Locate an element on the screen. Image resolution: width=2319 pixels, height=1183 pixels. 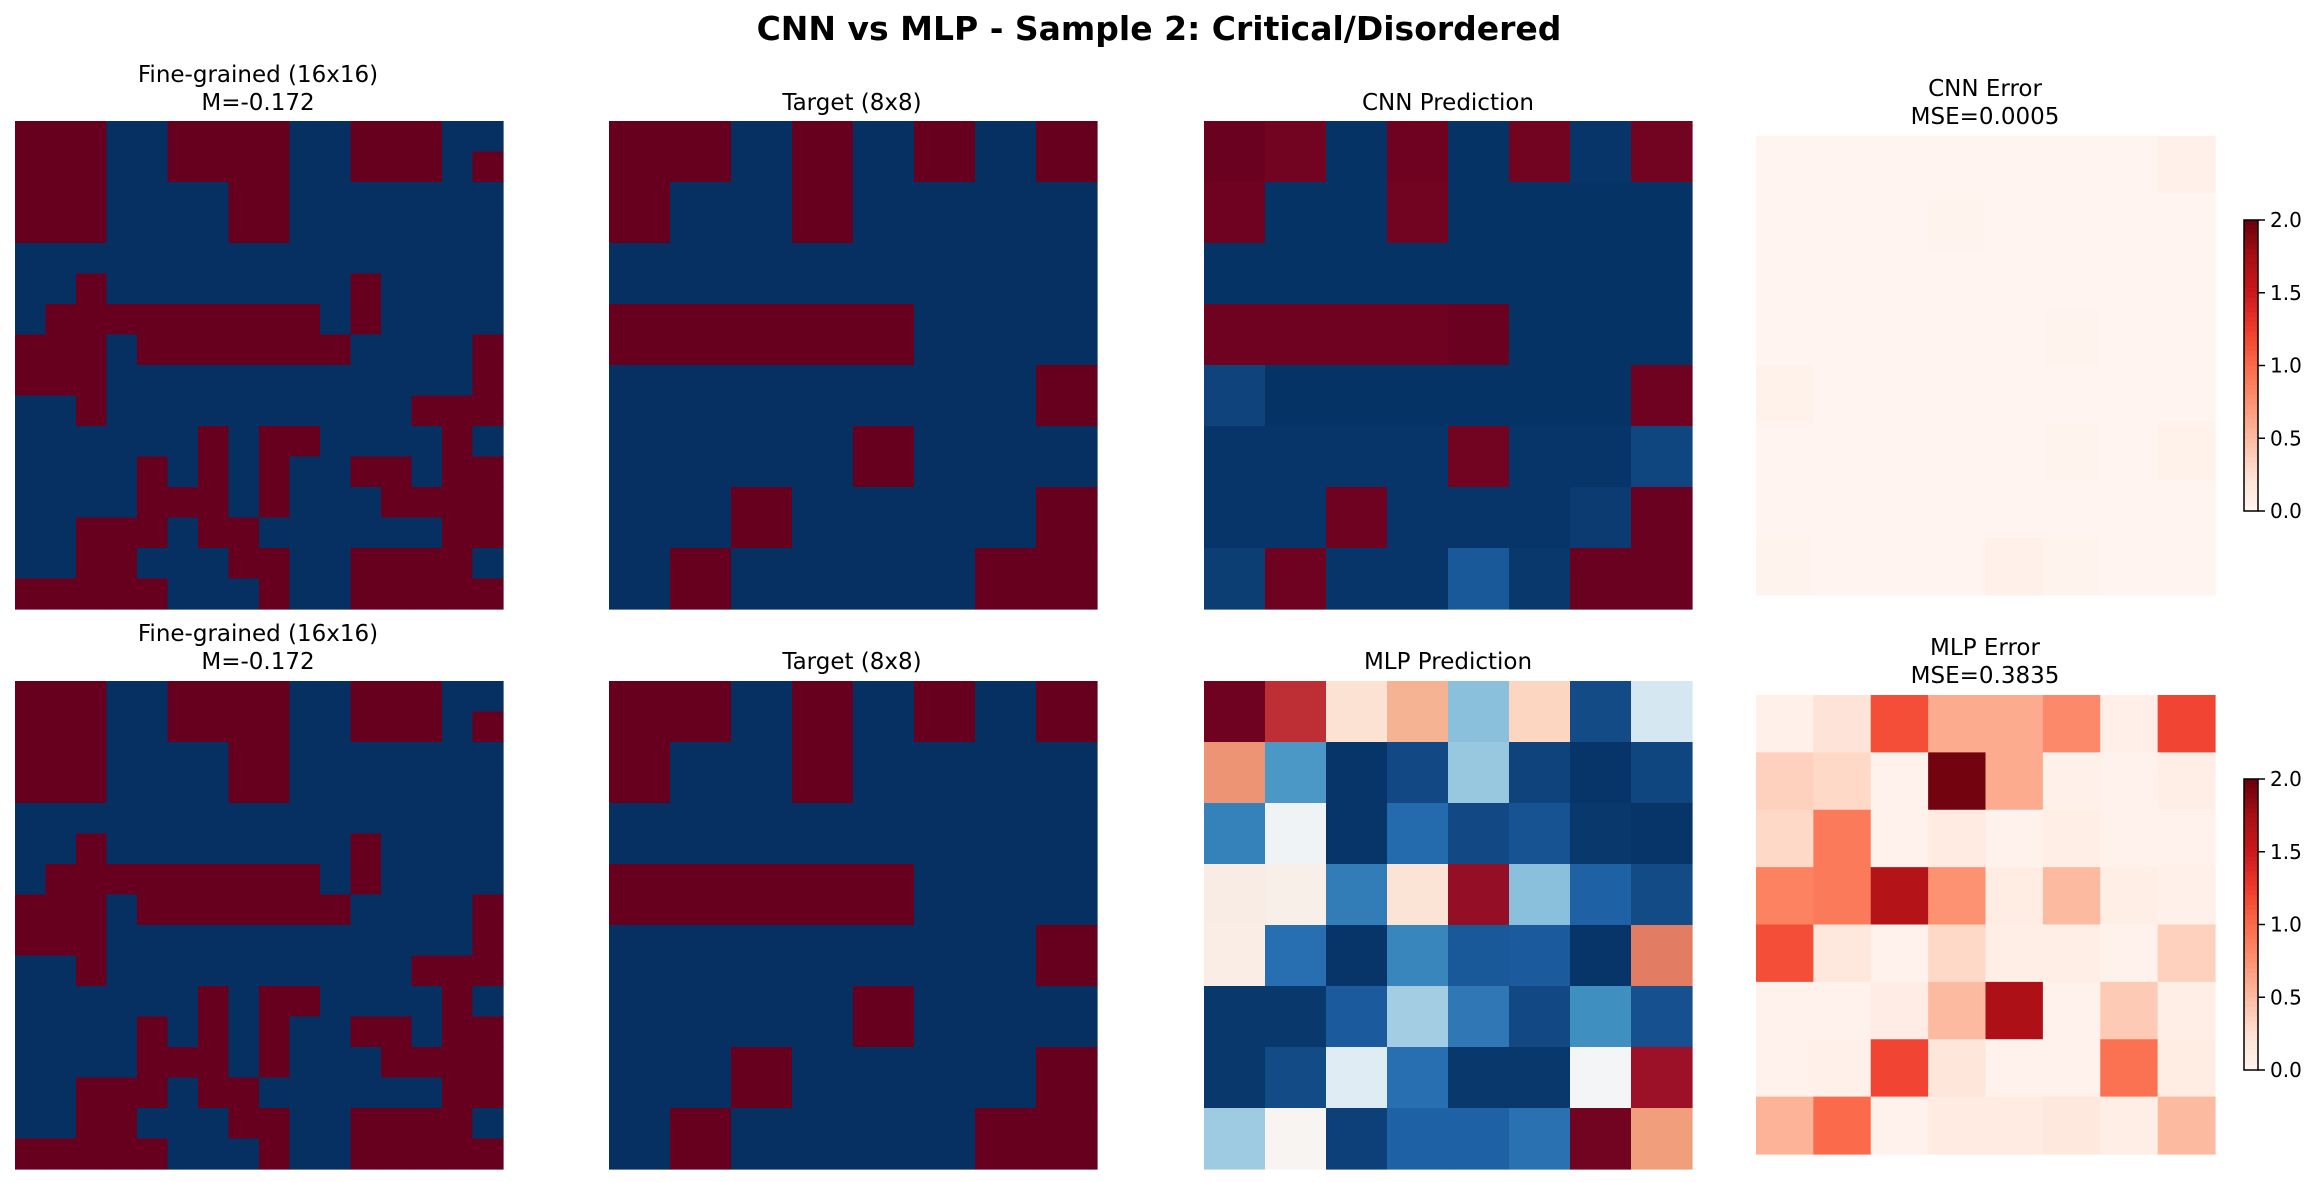
colorbar-tick-label: 0.5 is located at coordinates (2286, 438).